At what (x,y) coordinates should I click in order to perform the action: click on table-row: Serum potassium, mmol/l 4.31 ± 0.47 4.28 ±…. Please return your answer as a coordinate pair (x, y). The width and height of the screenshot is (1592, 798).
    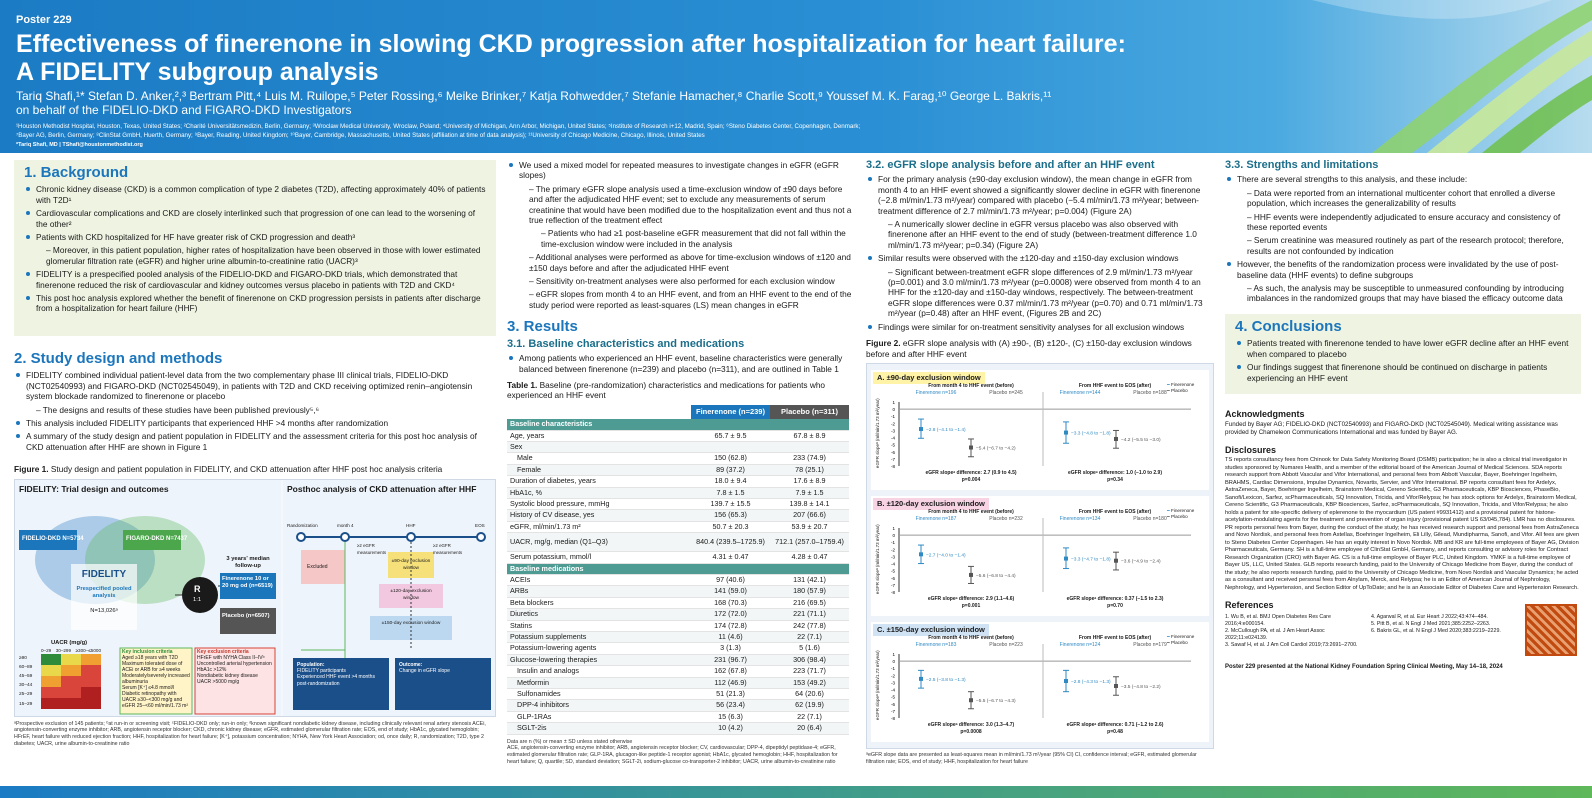
    Looking at the image, I should click on (678, 557).